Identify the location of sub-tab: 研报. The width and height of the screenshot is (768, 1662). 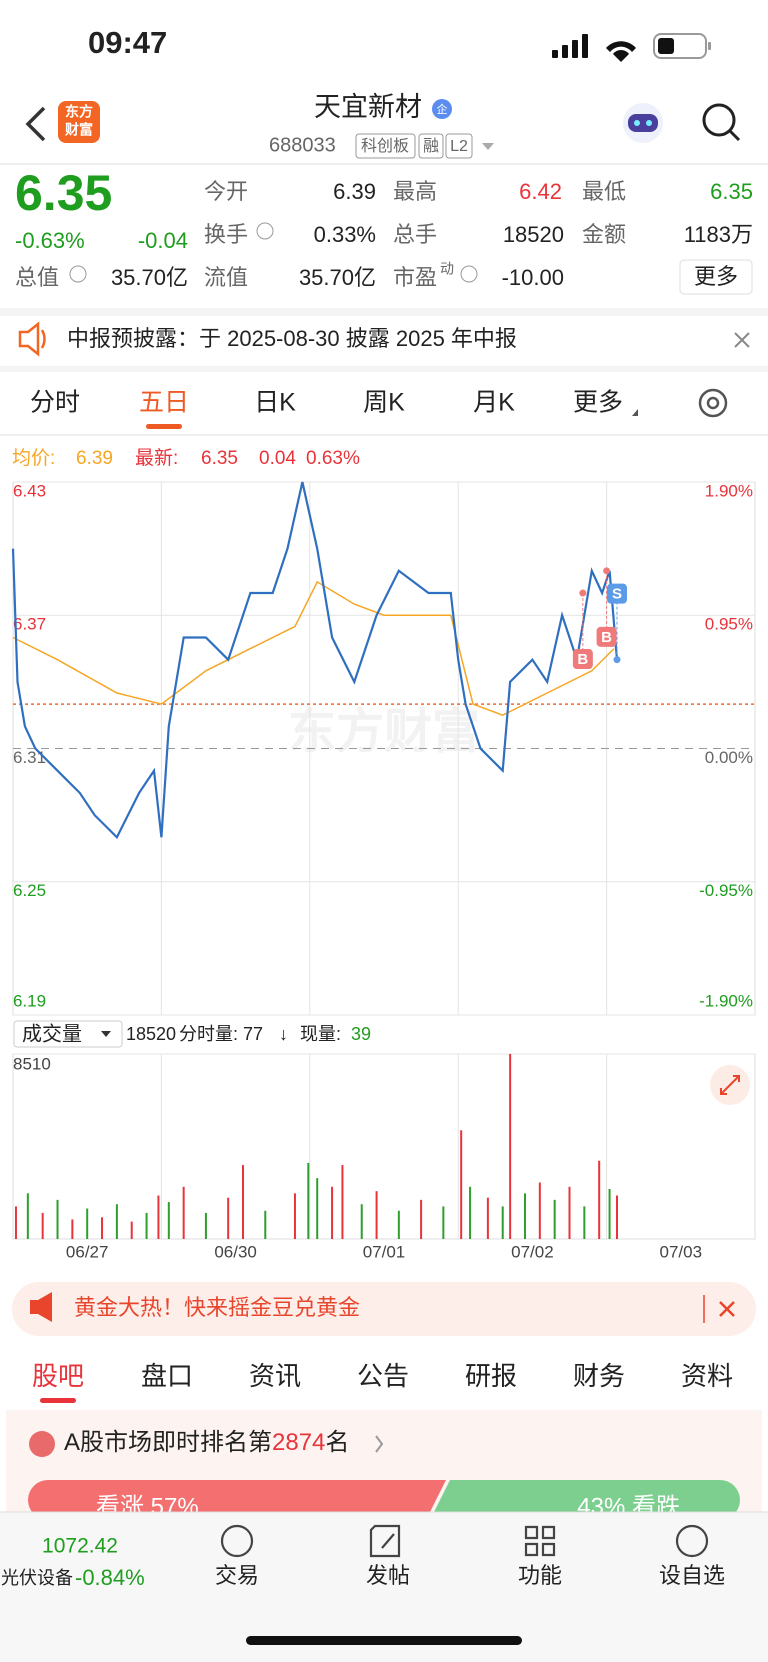
(491, 1376).